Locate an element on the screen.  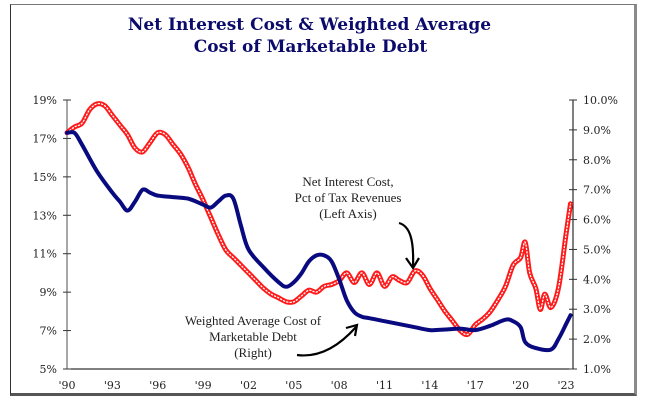
right-axis-tick-label: 5.0% is located at coordinates (597, 249).